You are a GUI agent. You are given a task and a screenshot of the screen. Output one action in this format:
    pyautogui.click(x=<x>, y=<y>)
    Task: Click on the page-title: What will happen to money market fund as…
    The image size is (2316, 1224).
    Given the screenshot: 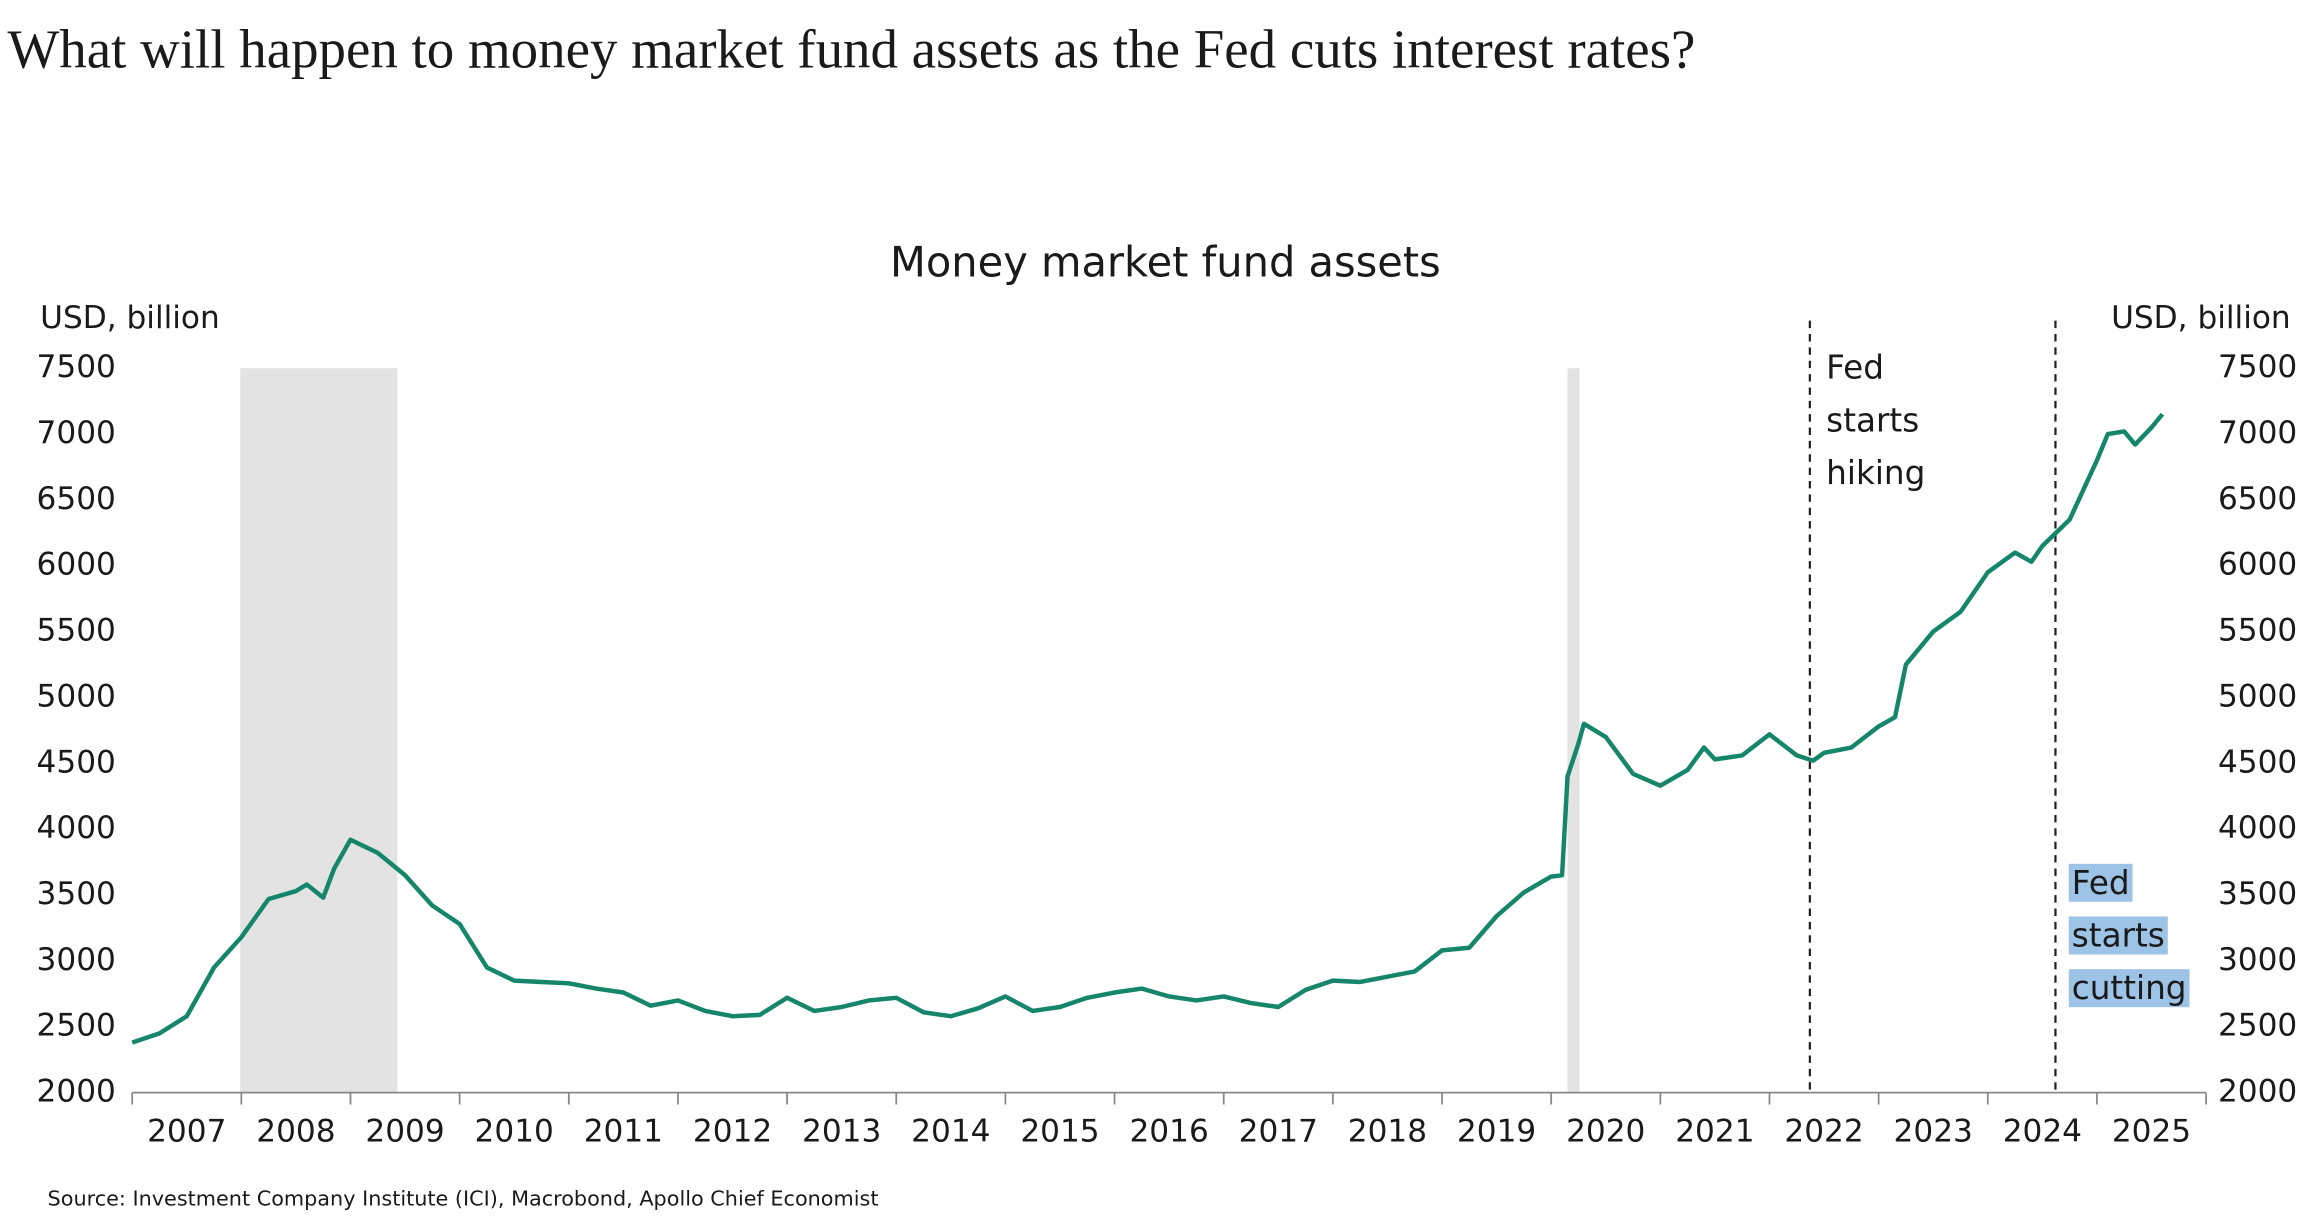 What is the action you would take?
    pyautogui.click(x=851, y=49)
    